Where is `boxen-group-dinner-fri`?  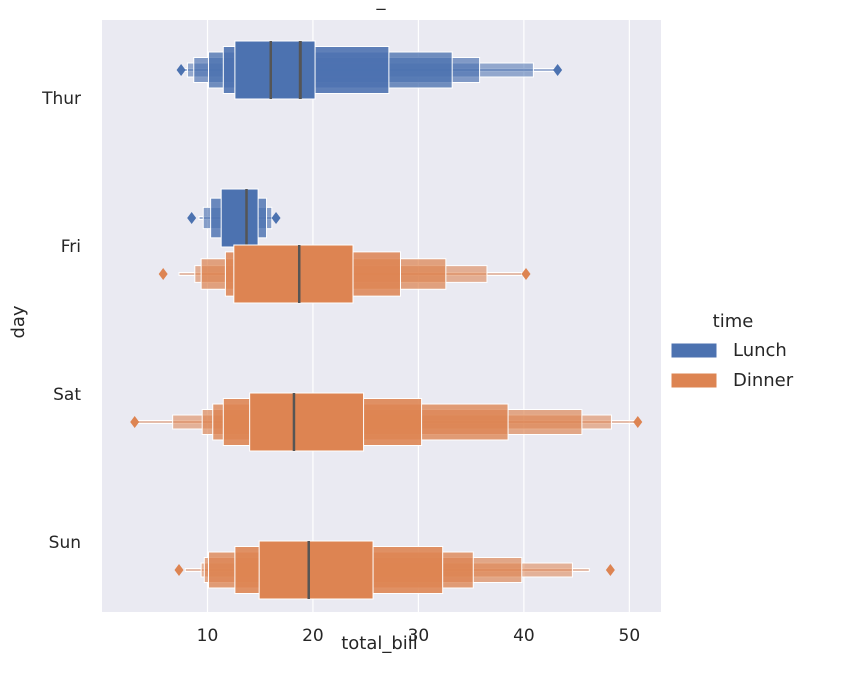
boxen-group-dinner-fri is located at coordinates (344, 274).